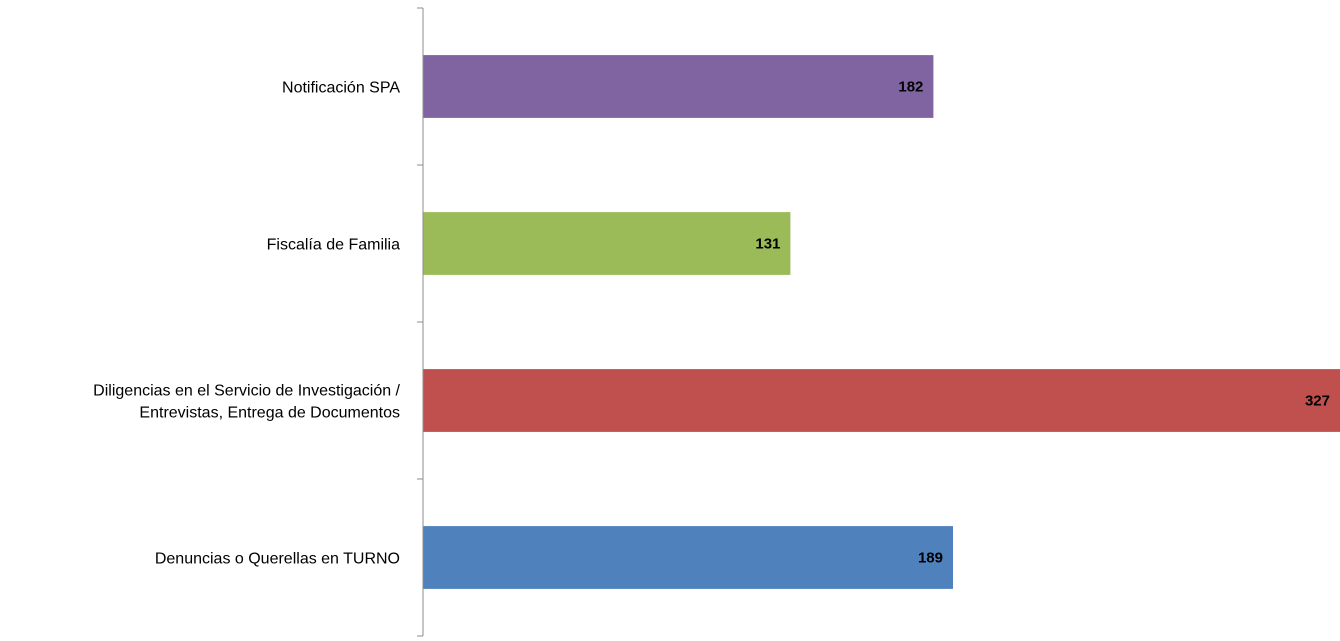  What do you see at coordinates (420, 322) in the screenshot?
I see `category-axis` at bounding box center [420, 322].